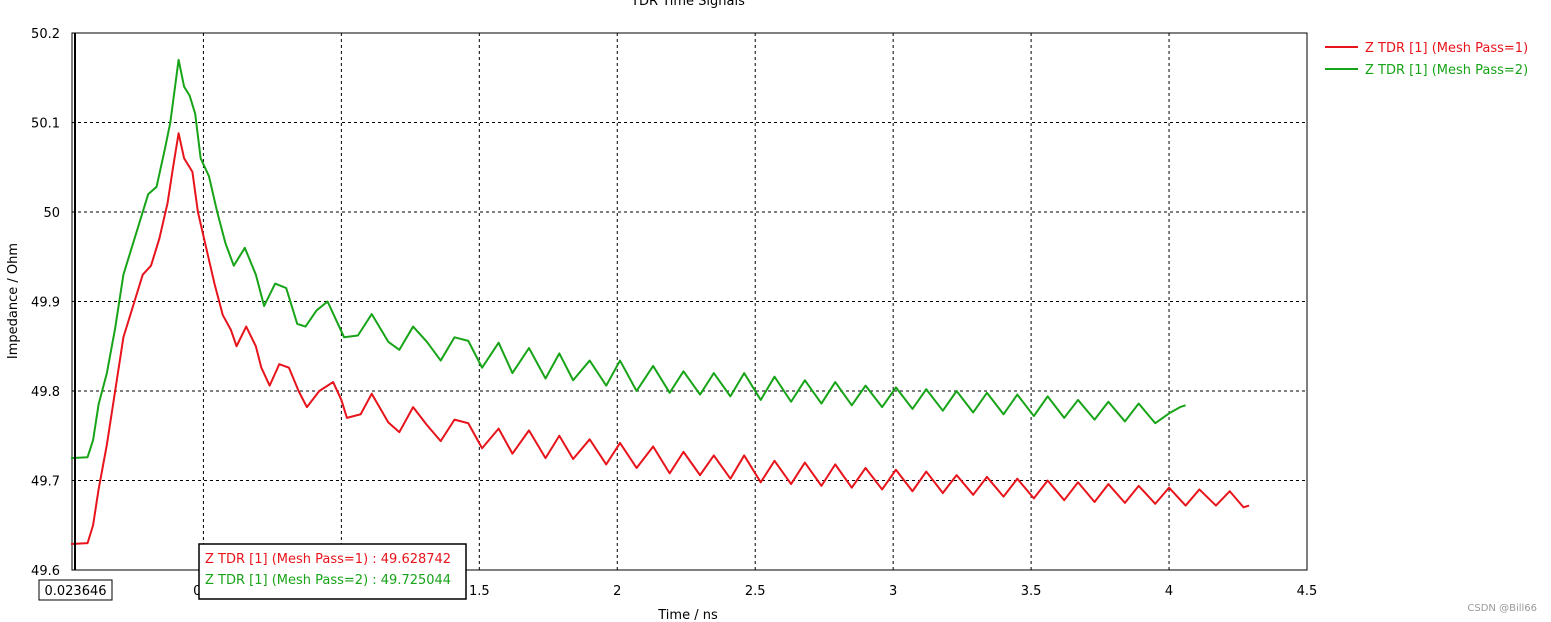  Describe the element at coordinates (1169, 591) in the screenshot. I see `x-tick-label: 4` at that location.